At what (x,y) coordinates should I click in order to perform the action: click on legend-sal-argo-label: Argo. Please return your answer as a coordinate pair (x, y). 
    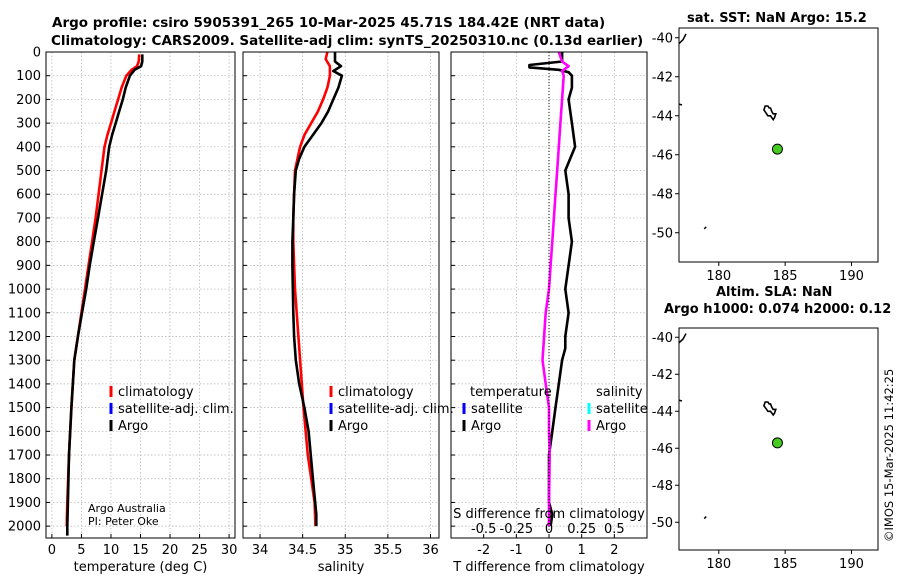
    Looking at the image, I should click on (611, 426).